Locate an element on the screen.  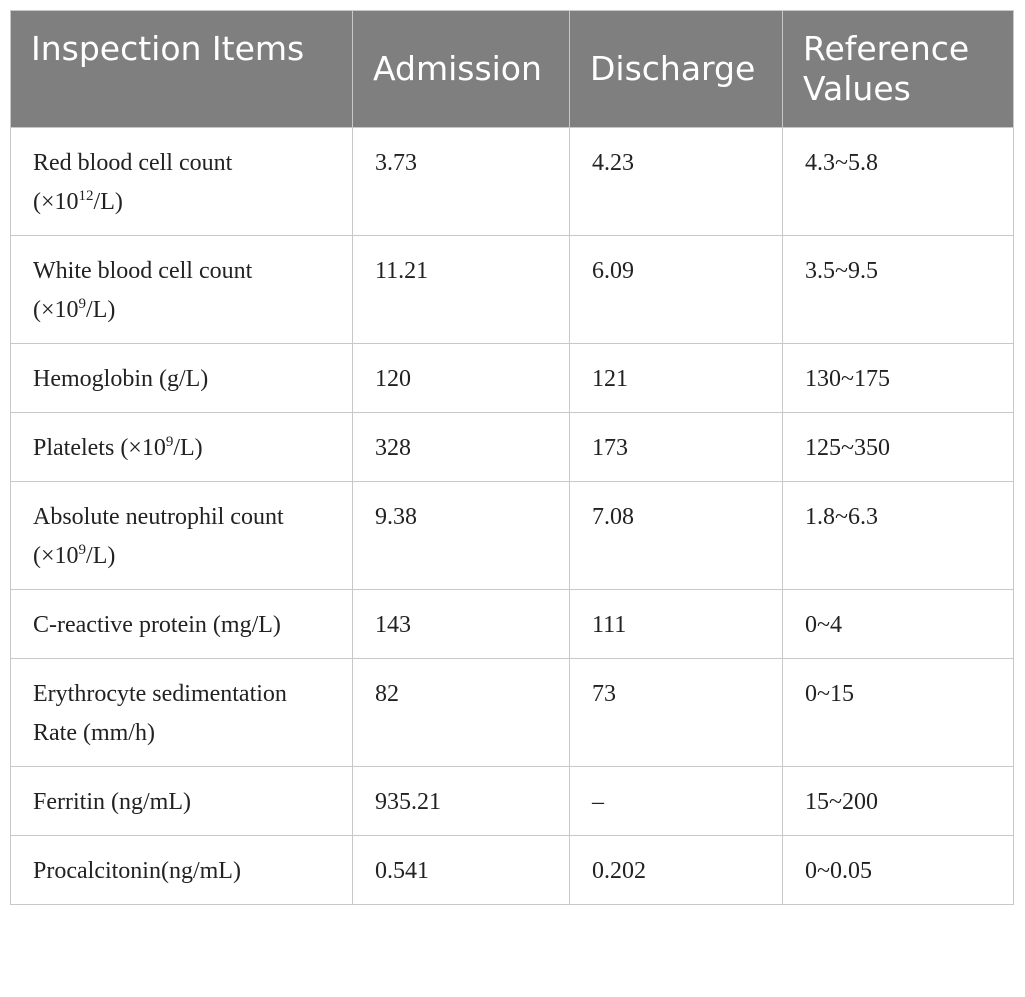
header-cell: Discharge is located at coordinates (676, 69).